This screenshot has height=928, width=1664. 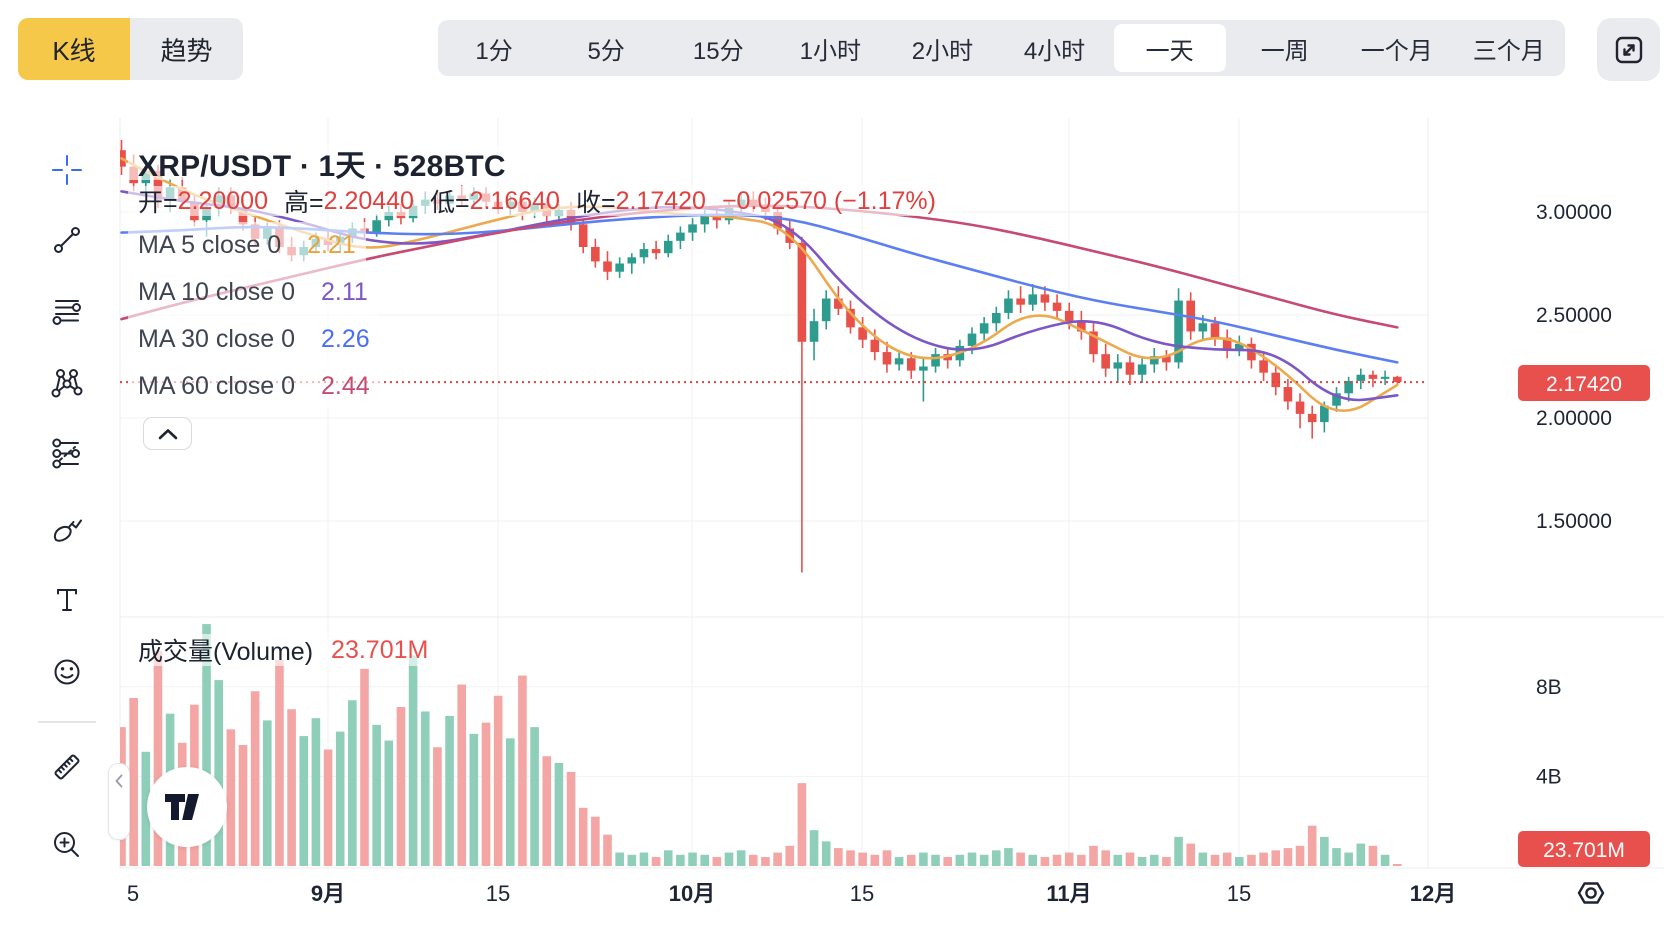 I want to click on interval-一个月: 一个月, so click(x=1396, y=51).